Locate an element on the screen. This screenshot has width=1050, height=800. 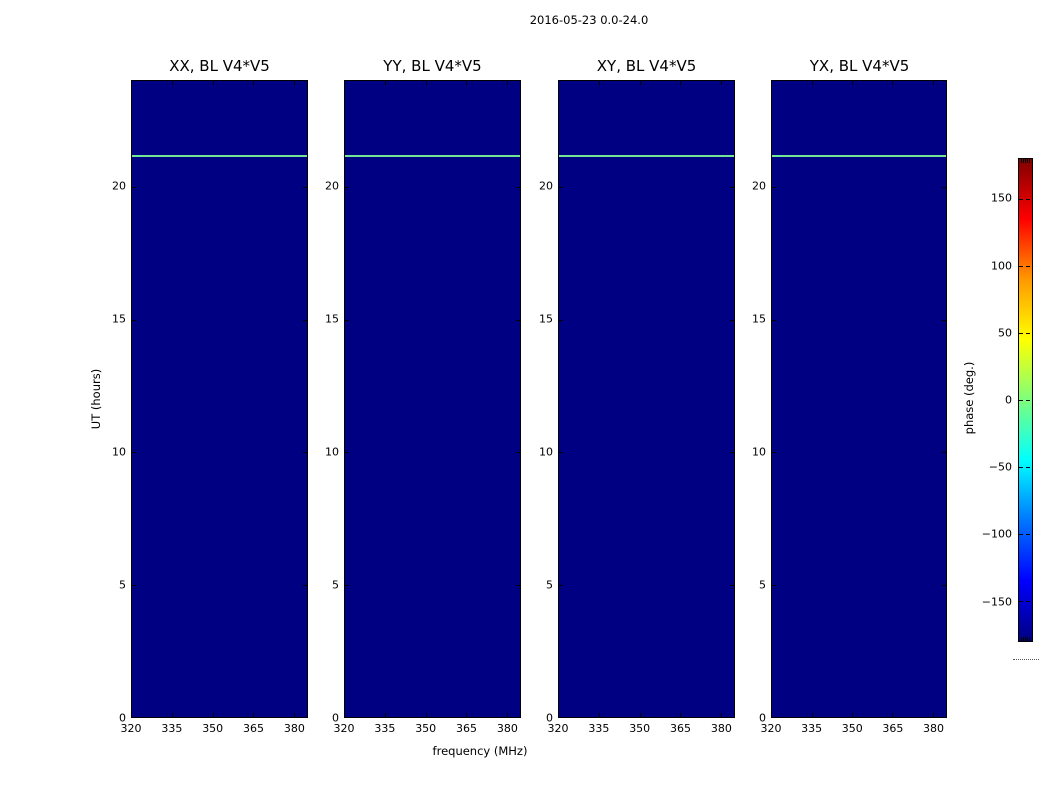
panel-title-yx: YX, BL V4*V5 is located at coordinates (859, 66).